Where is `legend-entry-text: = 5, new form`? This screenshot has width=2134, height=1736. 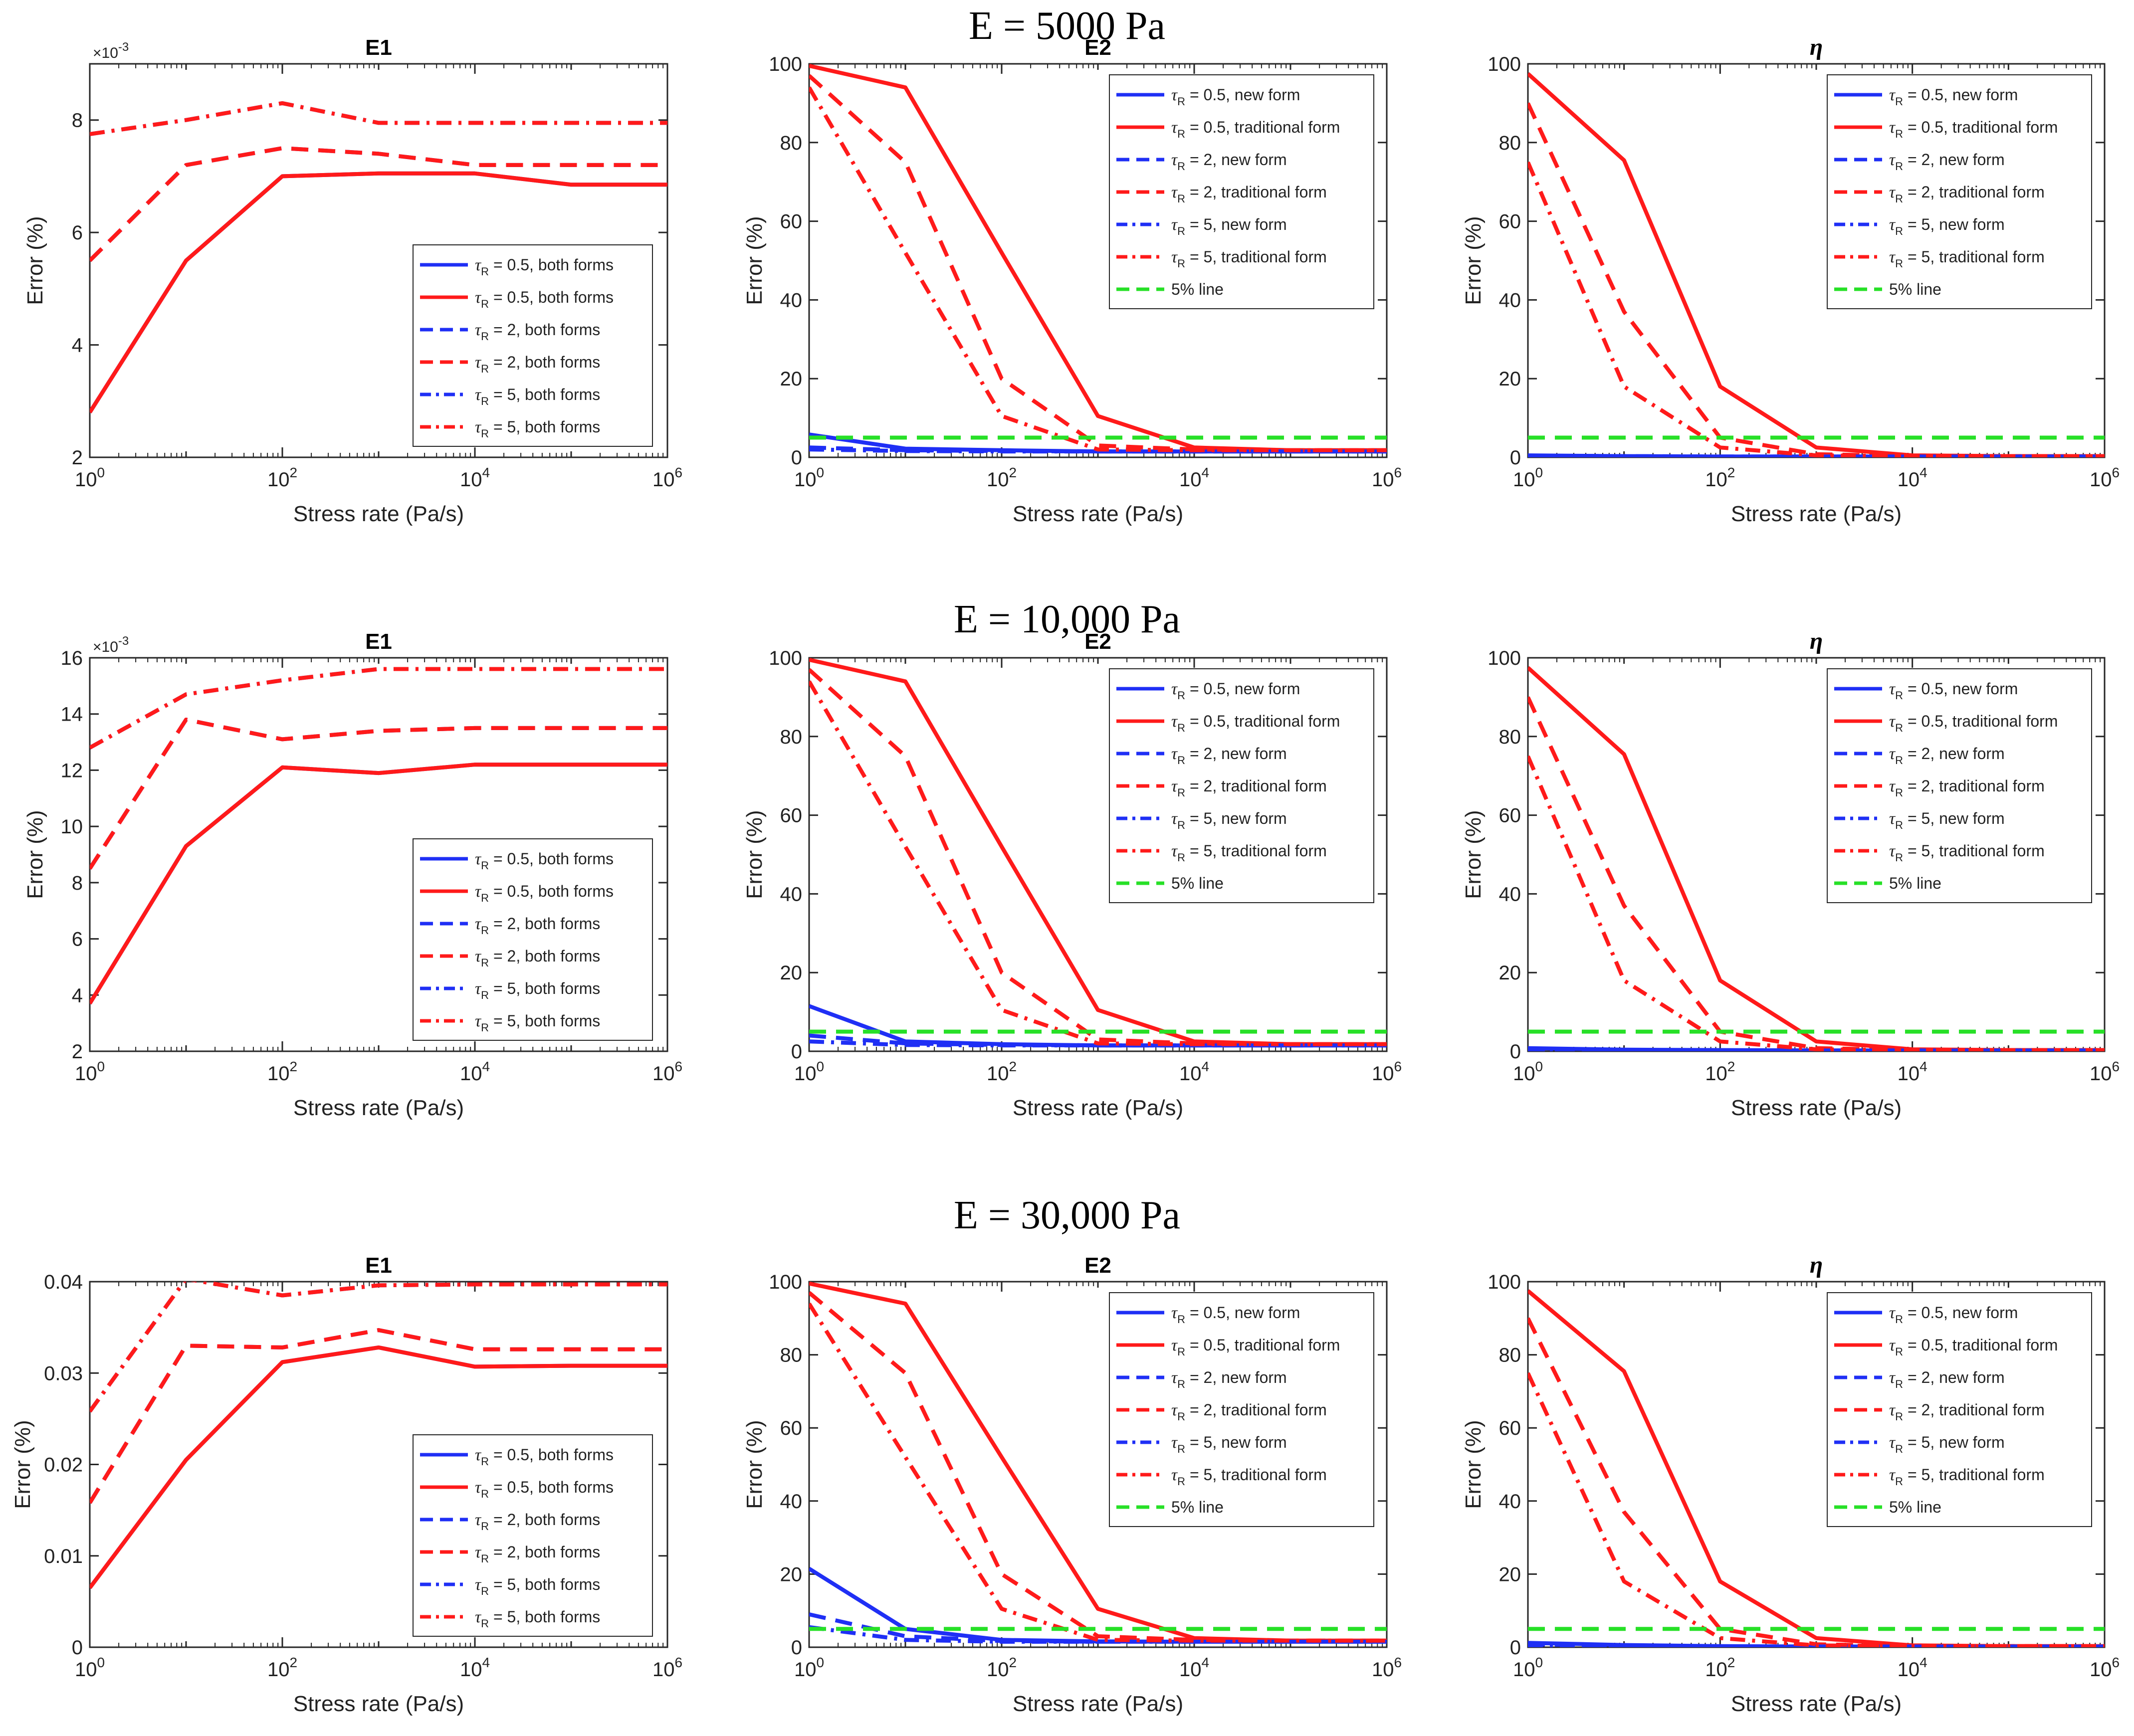
legend-entry-text: = 5, new form is located at coordinates (1954, 224).